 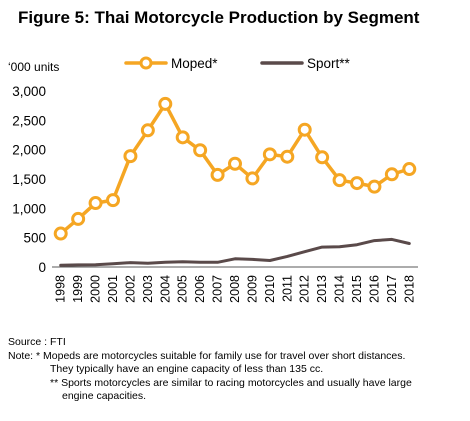 I want to click on legend-moped-label: Moped*, so click(x=194, y=63).